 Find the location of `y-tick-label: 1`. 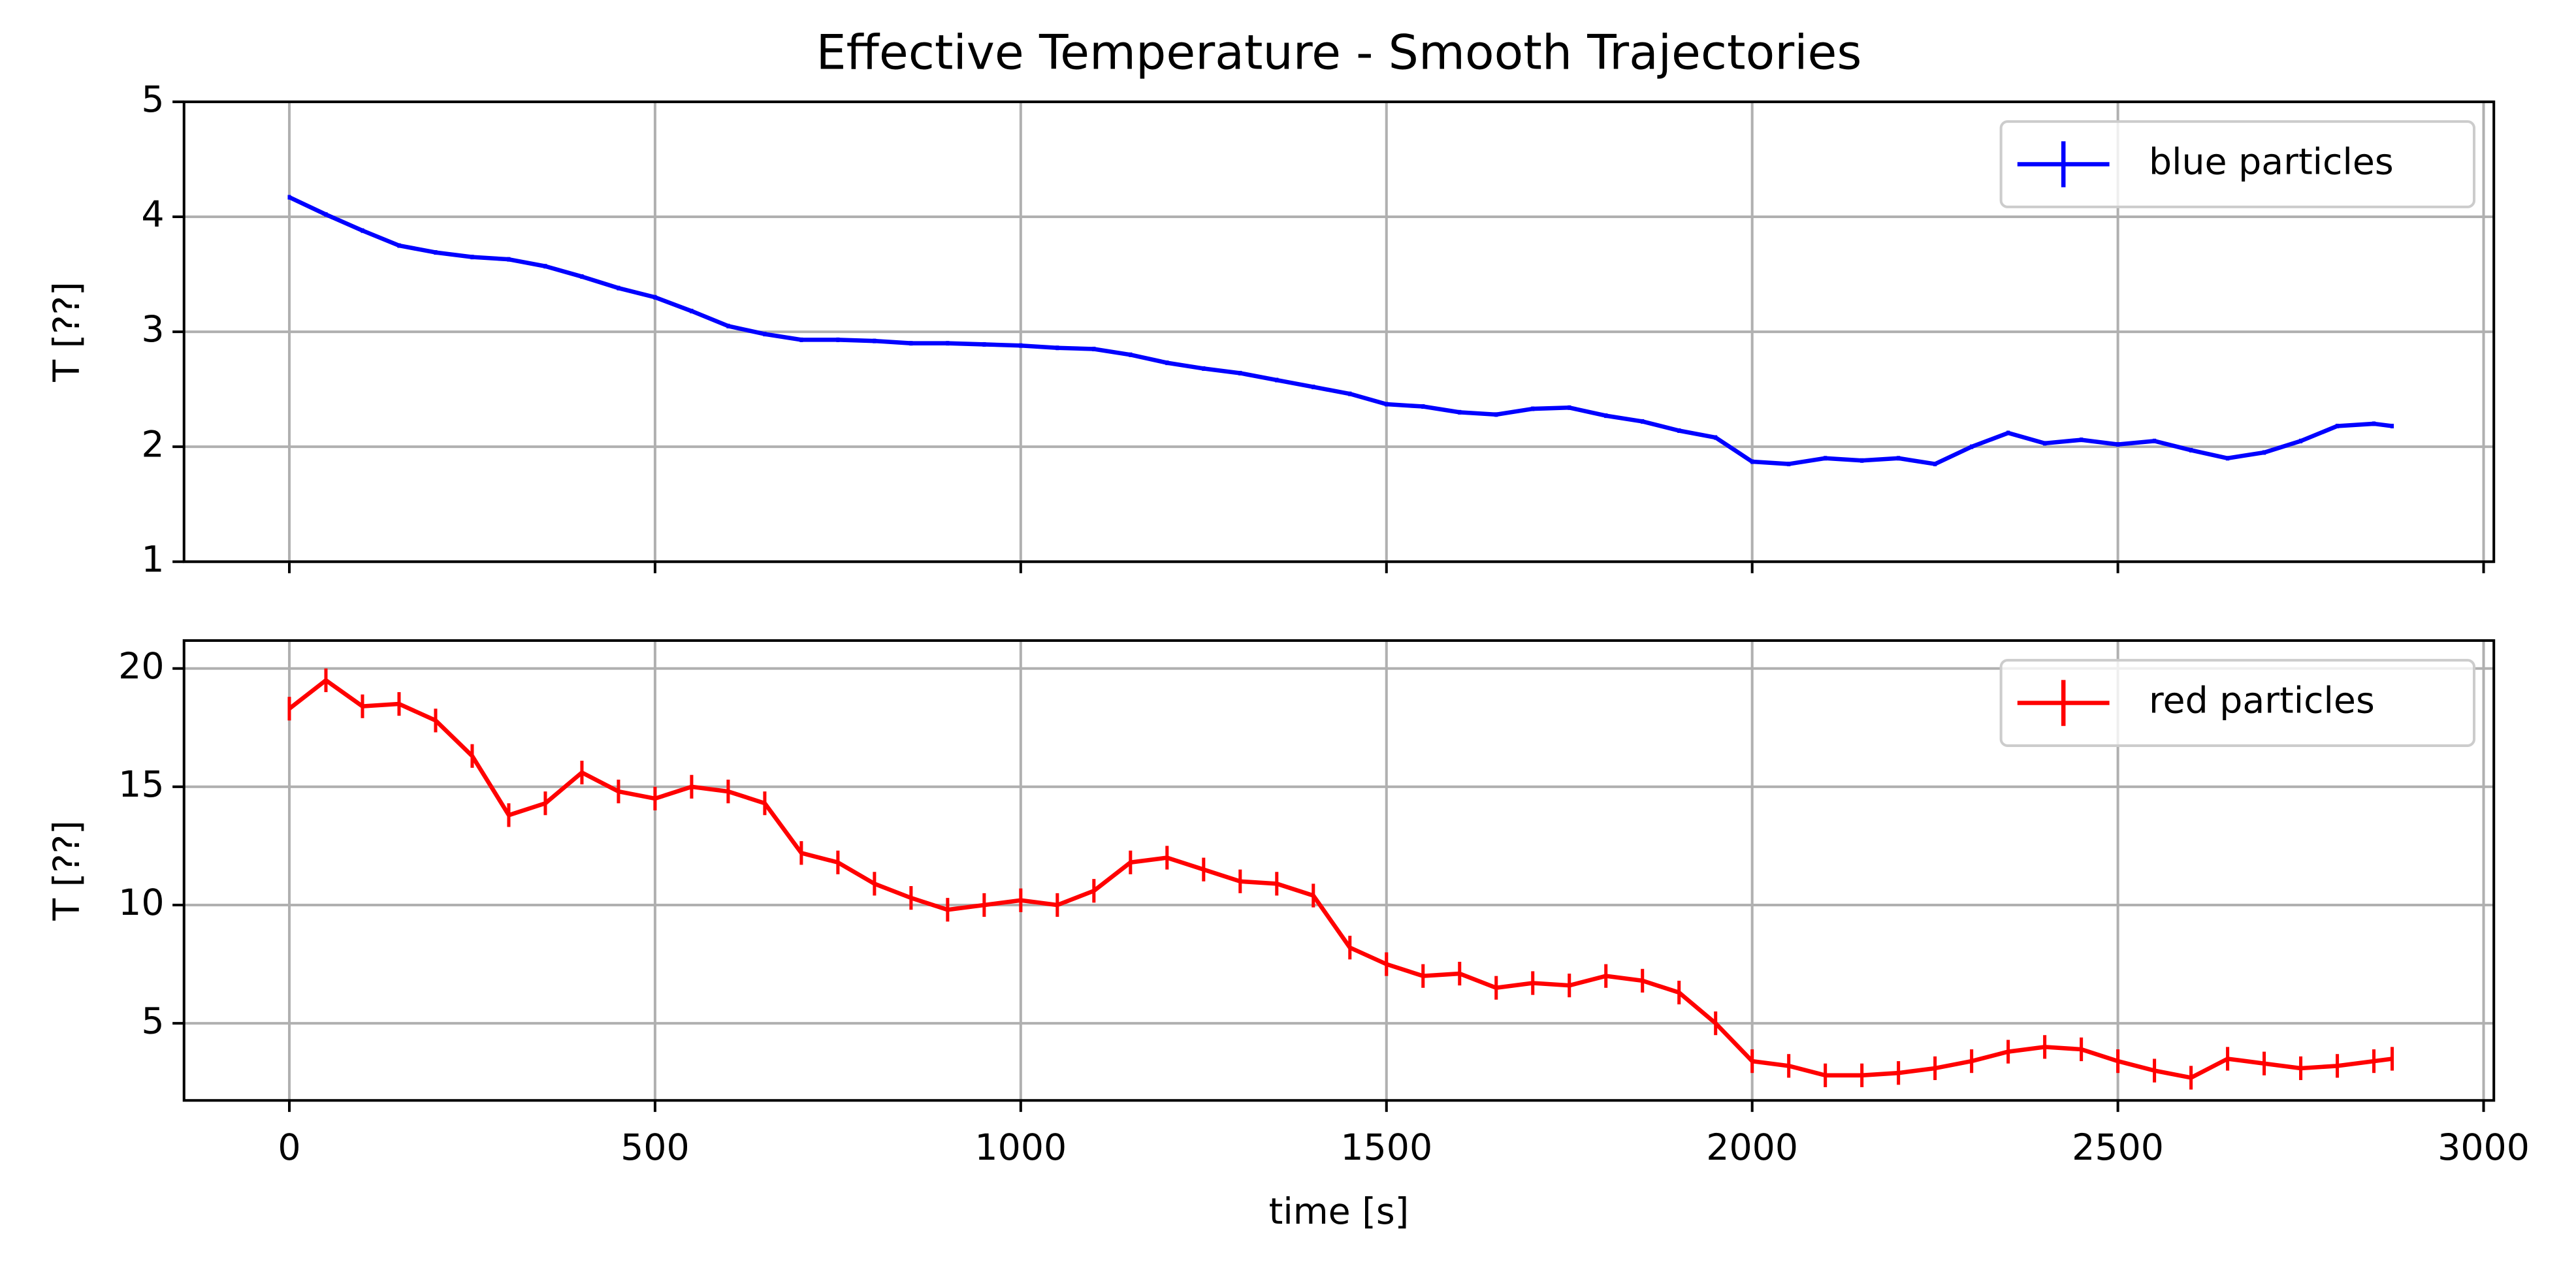

y-tick-label: 1 is located at coordinates (152, 559).